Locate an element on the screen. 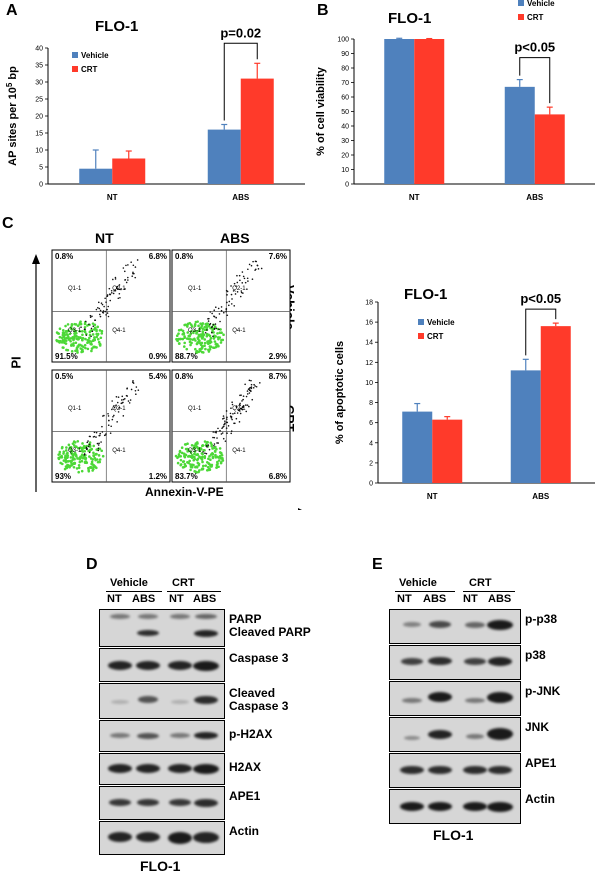 This screenshot has height=882, width=600. chart-c-title: FLO-1 is located at coordinates (426, 294).